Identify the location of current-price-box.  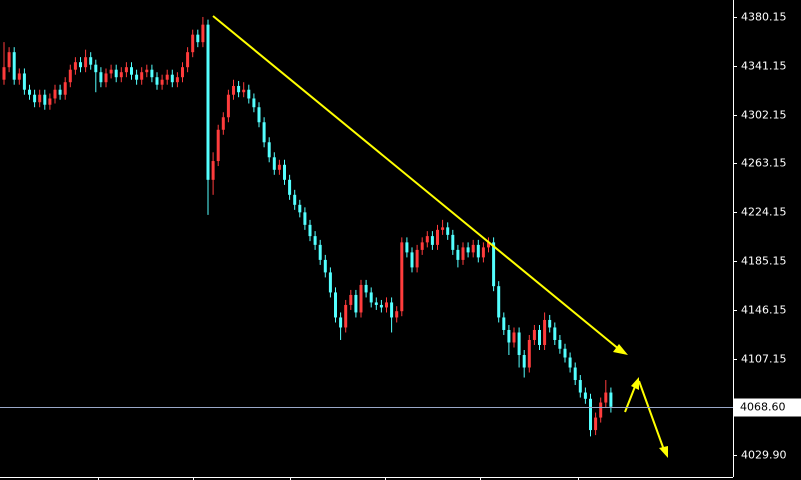
(767, 407).